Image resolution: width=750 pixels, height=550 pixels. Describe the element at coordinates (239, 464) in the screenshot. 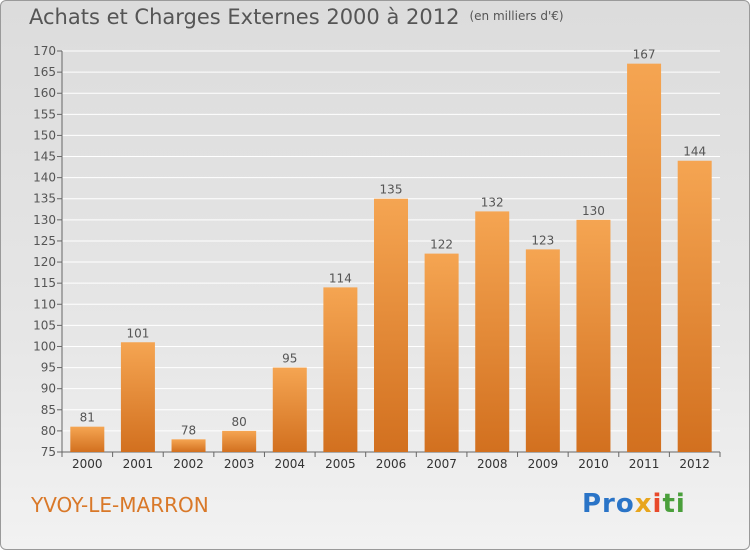

I see `x-tick-label-2003: 2003` at that location.